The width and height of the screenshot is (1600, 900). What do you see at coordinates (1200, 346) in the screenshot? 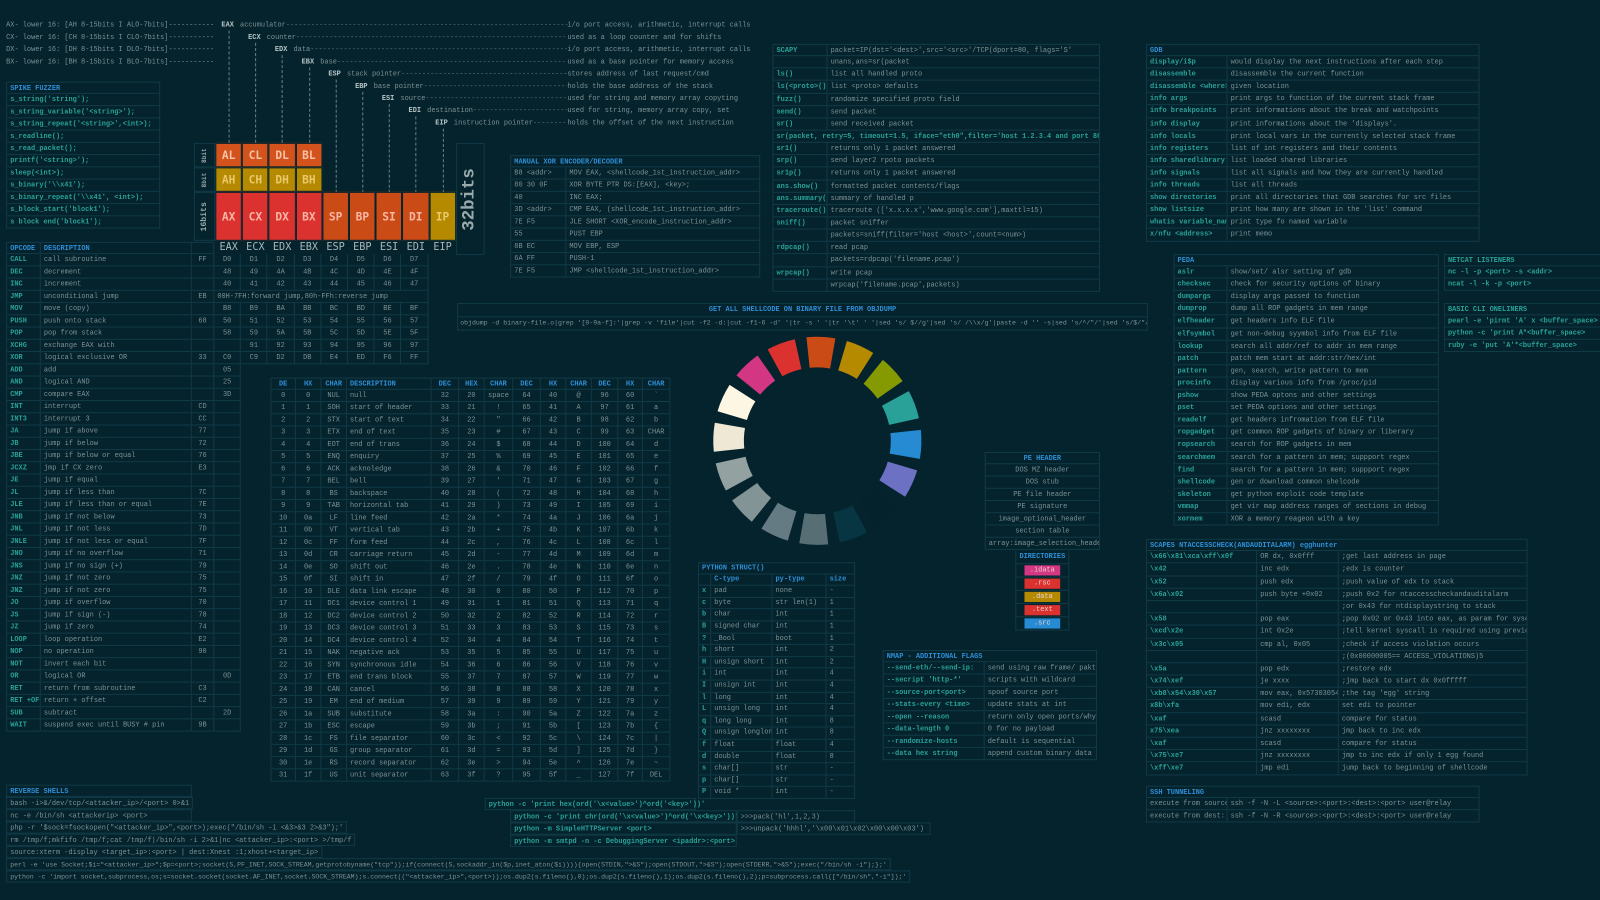
I see `table-cell: lookup` at bounding box center [1200, 346].